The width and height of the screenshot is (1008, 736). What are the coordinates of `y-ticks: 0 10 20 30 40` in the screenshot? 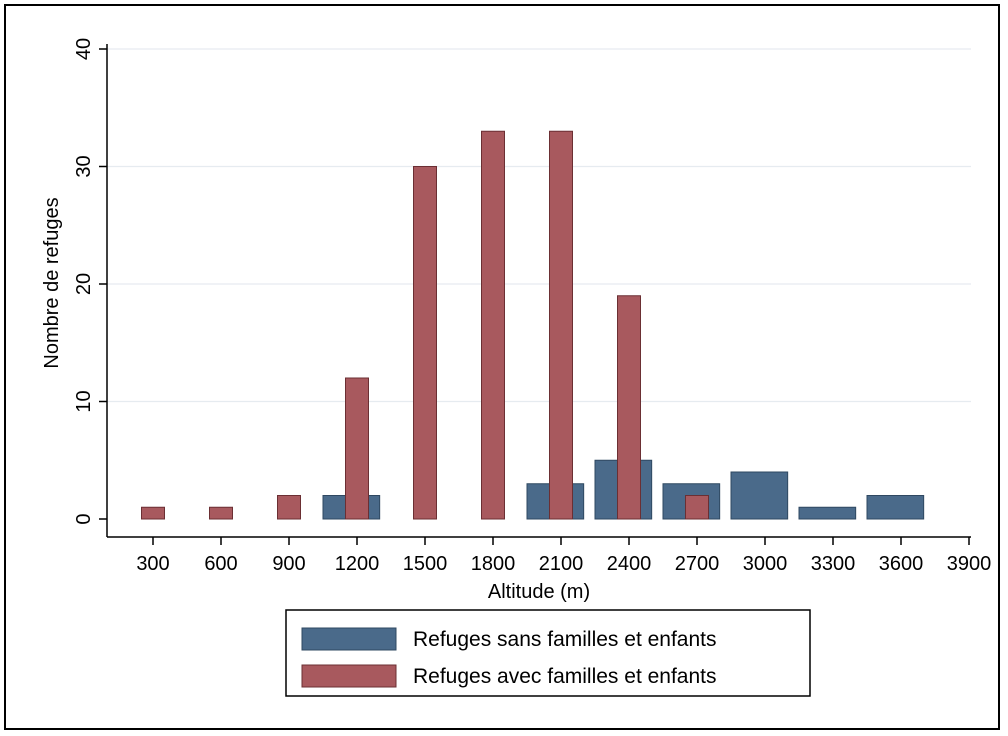 It's located at (90, 281).